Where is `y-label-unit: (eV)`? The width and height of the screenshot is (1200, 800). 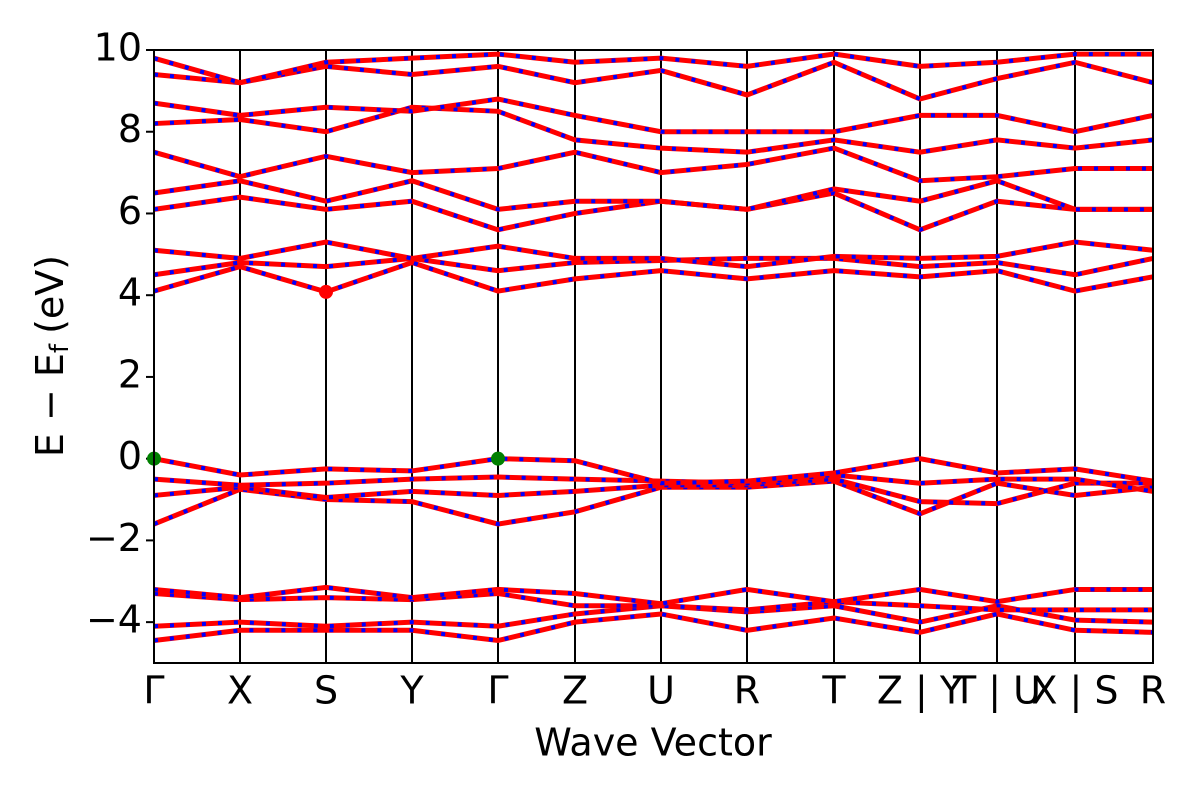 y-label-unit: (eV) is located at coordinates (50, 294).